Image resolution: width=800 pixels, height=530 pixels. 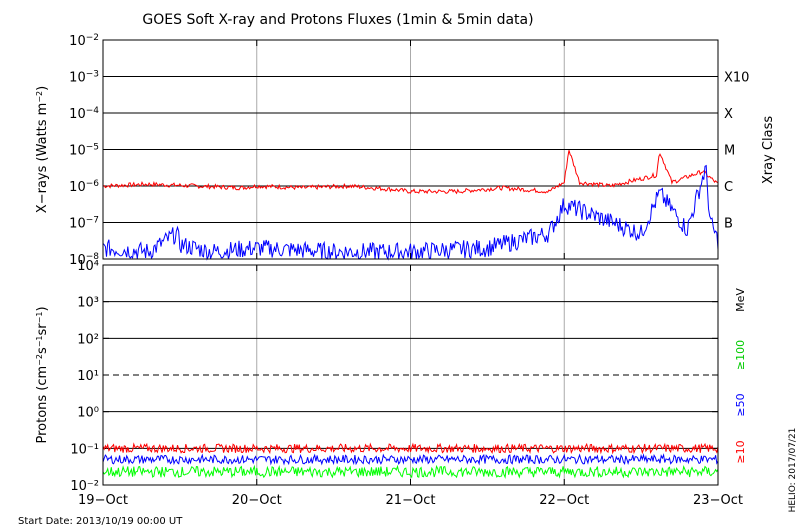 What do you see at coordinates (728, 224) in the screenshot?
I see `xray-class-label: B` at bounding box center [728, 224].